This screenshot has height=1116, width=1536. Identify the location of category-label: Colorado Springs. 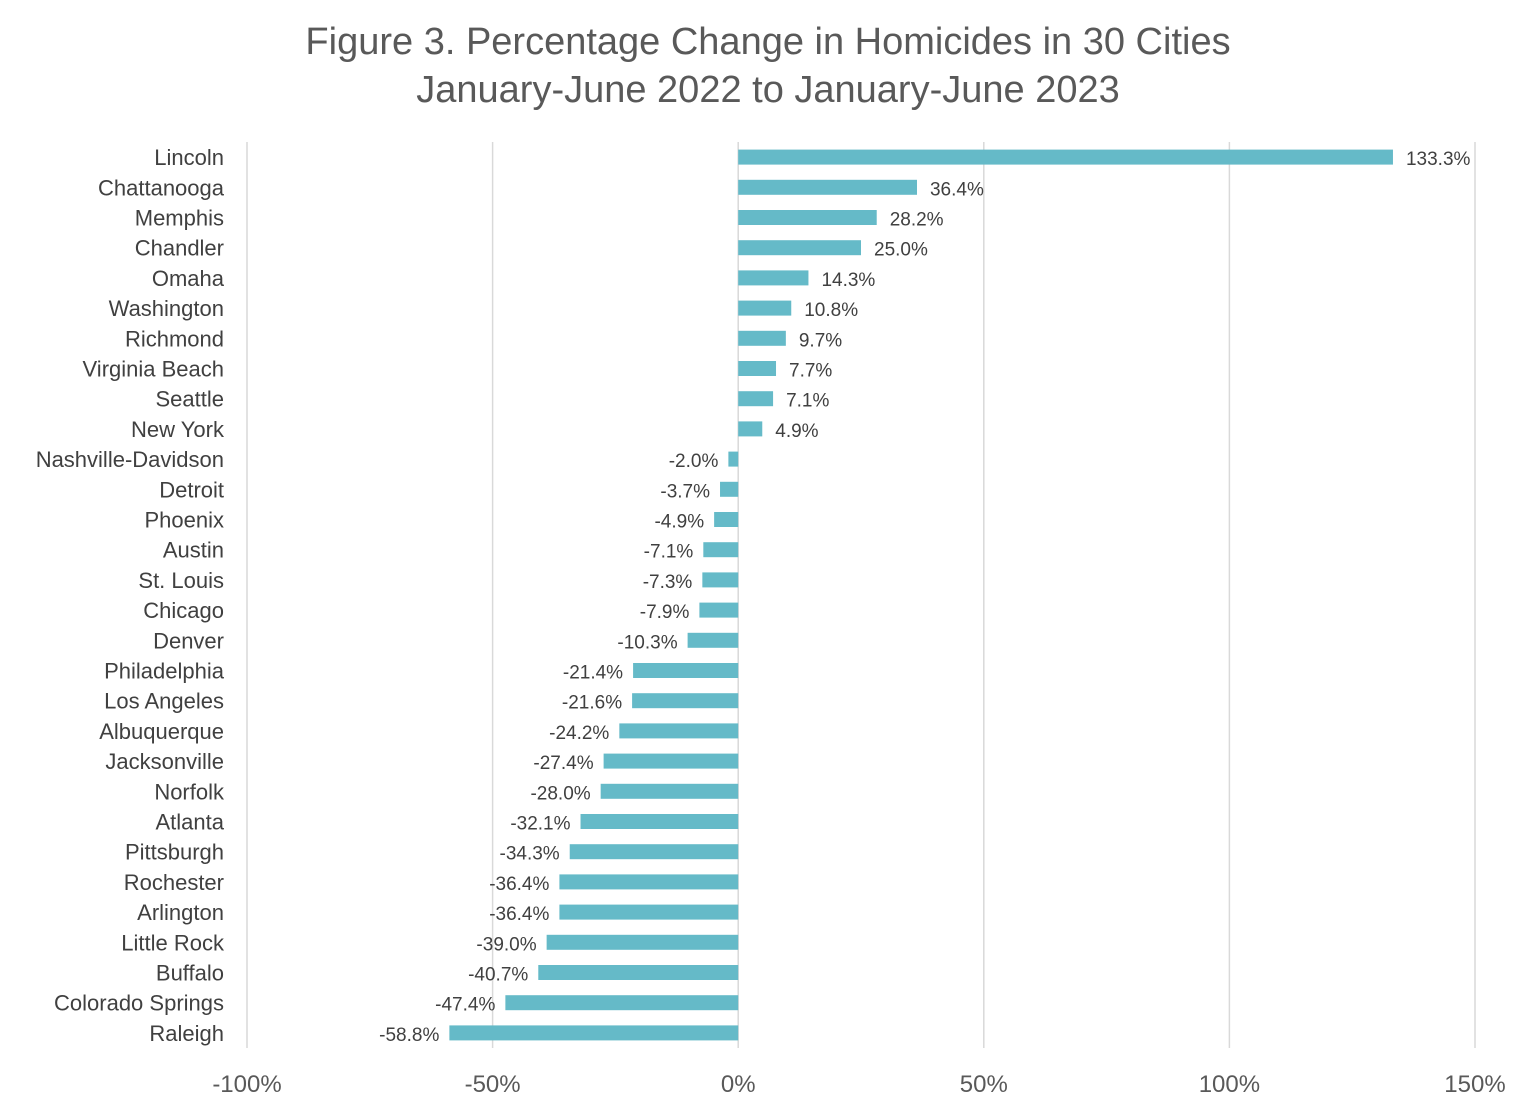
(139, 1003).